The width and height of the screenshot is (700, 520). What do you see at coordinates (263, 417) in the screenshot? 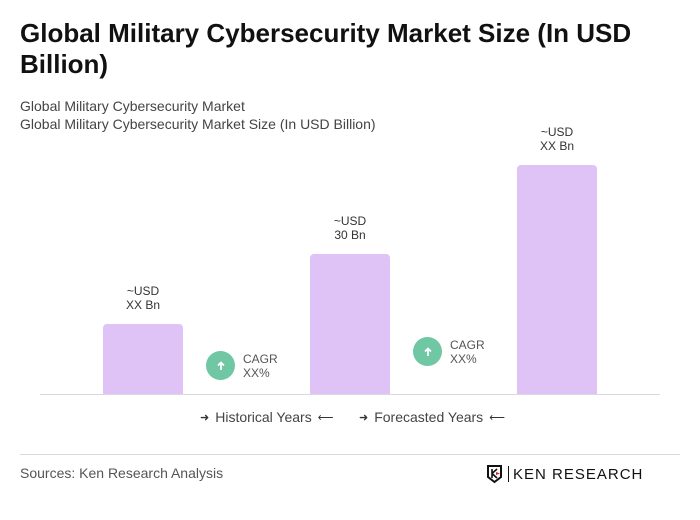
I see `legend-label: Historical Years` at bounding box center [263, 417].